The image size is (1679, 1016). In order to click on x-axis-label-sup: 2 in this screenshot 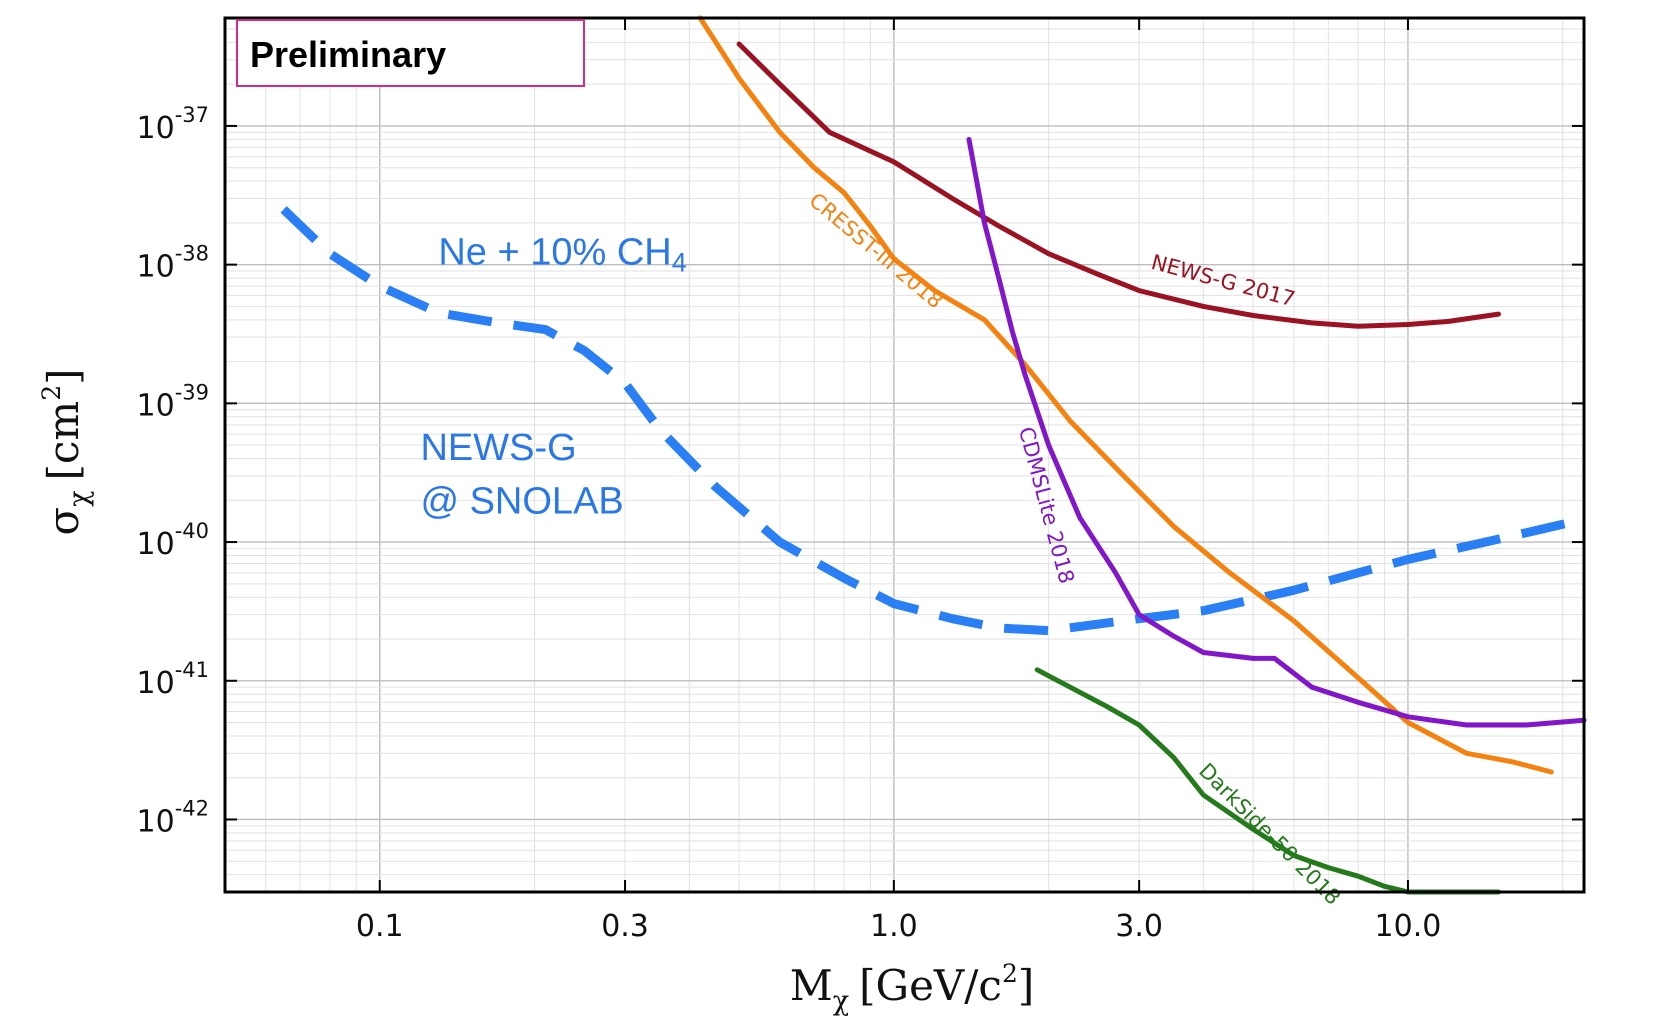, I will do `click(1010, 973)`.